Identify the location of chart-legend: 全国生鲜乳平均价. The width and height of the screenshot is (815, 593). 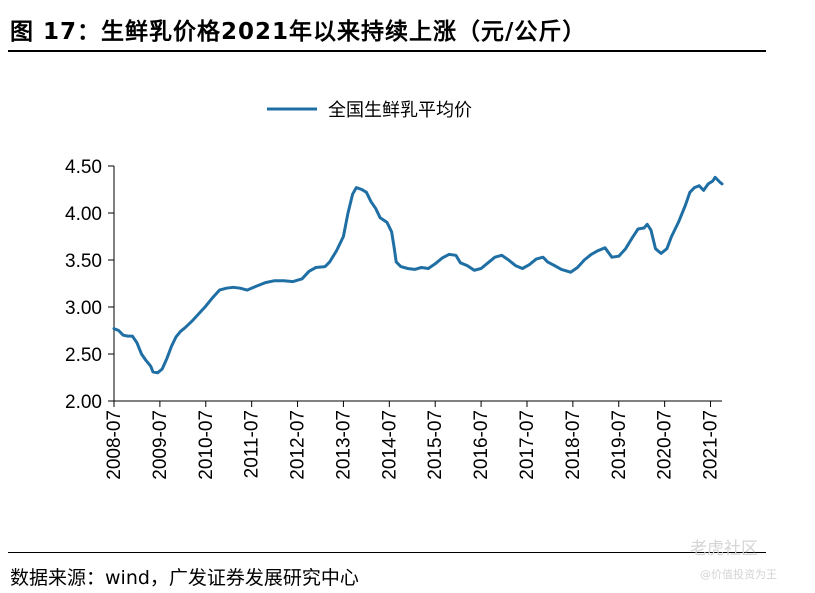
(369, 110).